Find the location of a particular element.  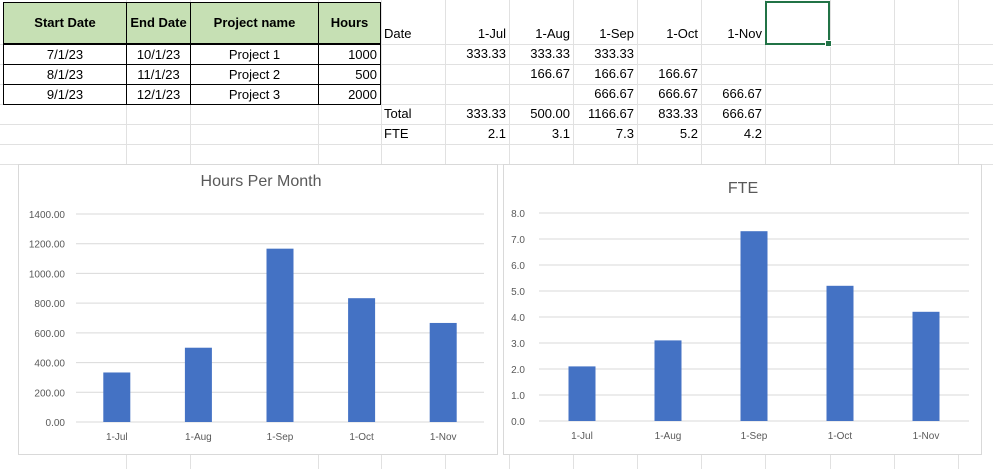

month-header-cell: 1-Jul is located at coordinates (491, 33).